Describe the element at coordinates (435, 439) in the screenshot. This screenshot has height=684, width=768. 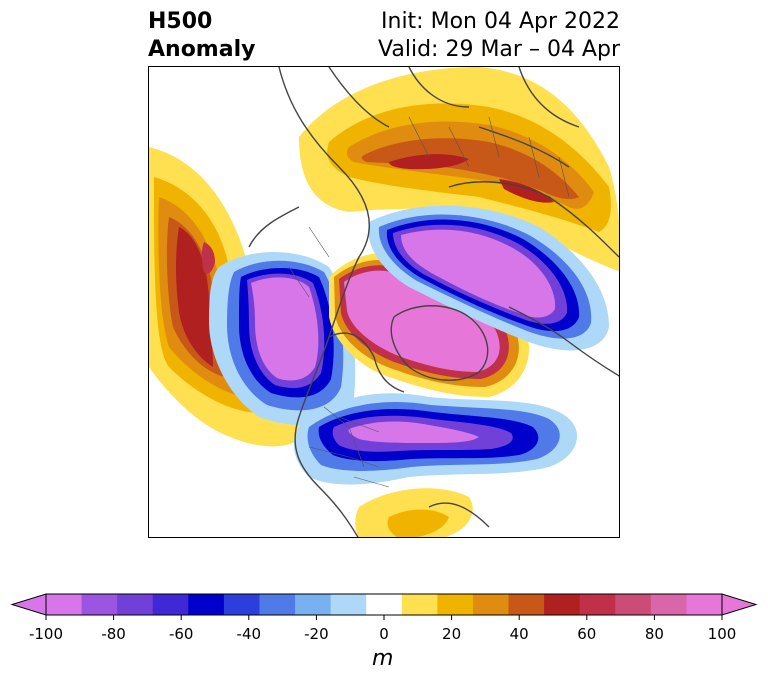
I see `atlantic-negative-anomaly` at that location.